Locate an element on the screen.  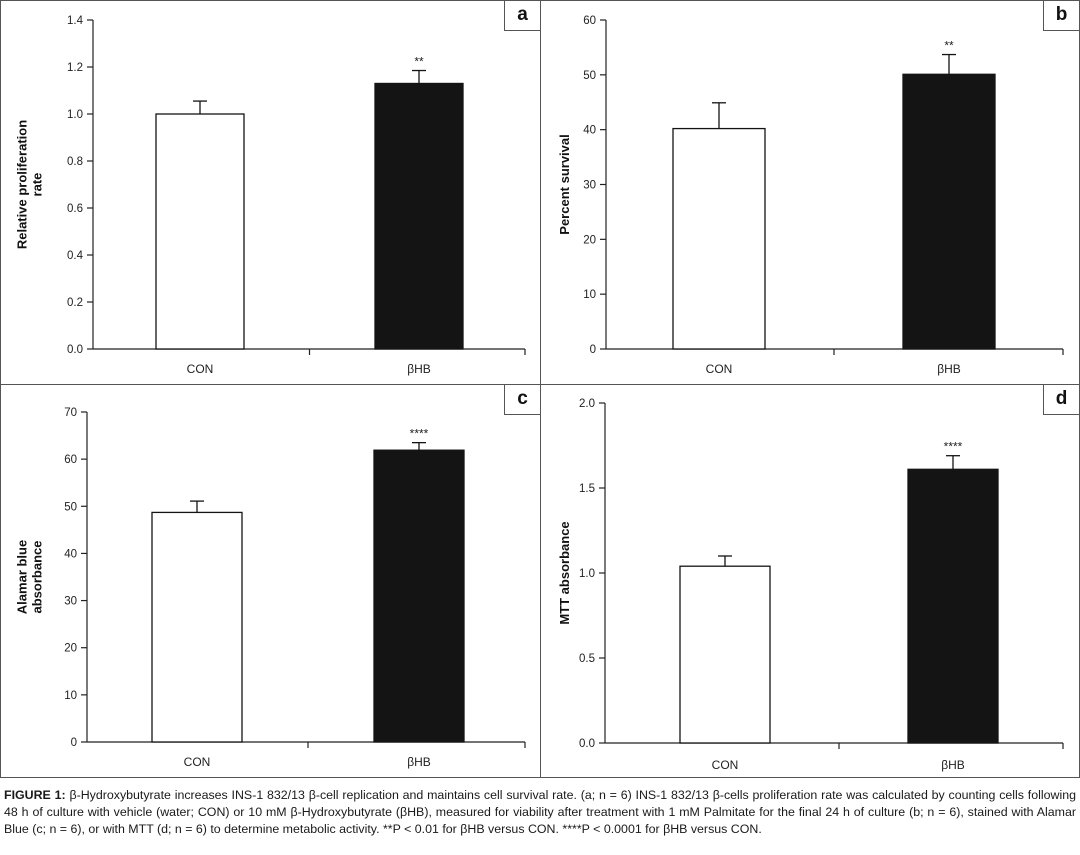
chart-c-y-title: Alamar blue absorbance is located at coordinates (30, 577).